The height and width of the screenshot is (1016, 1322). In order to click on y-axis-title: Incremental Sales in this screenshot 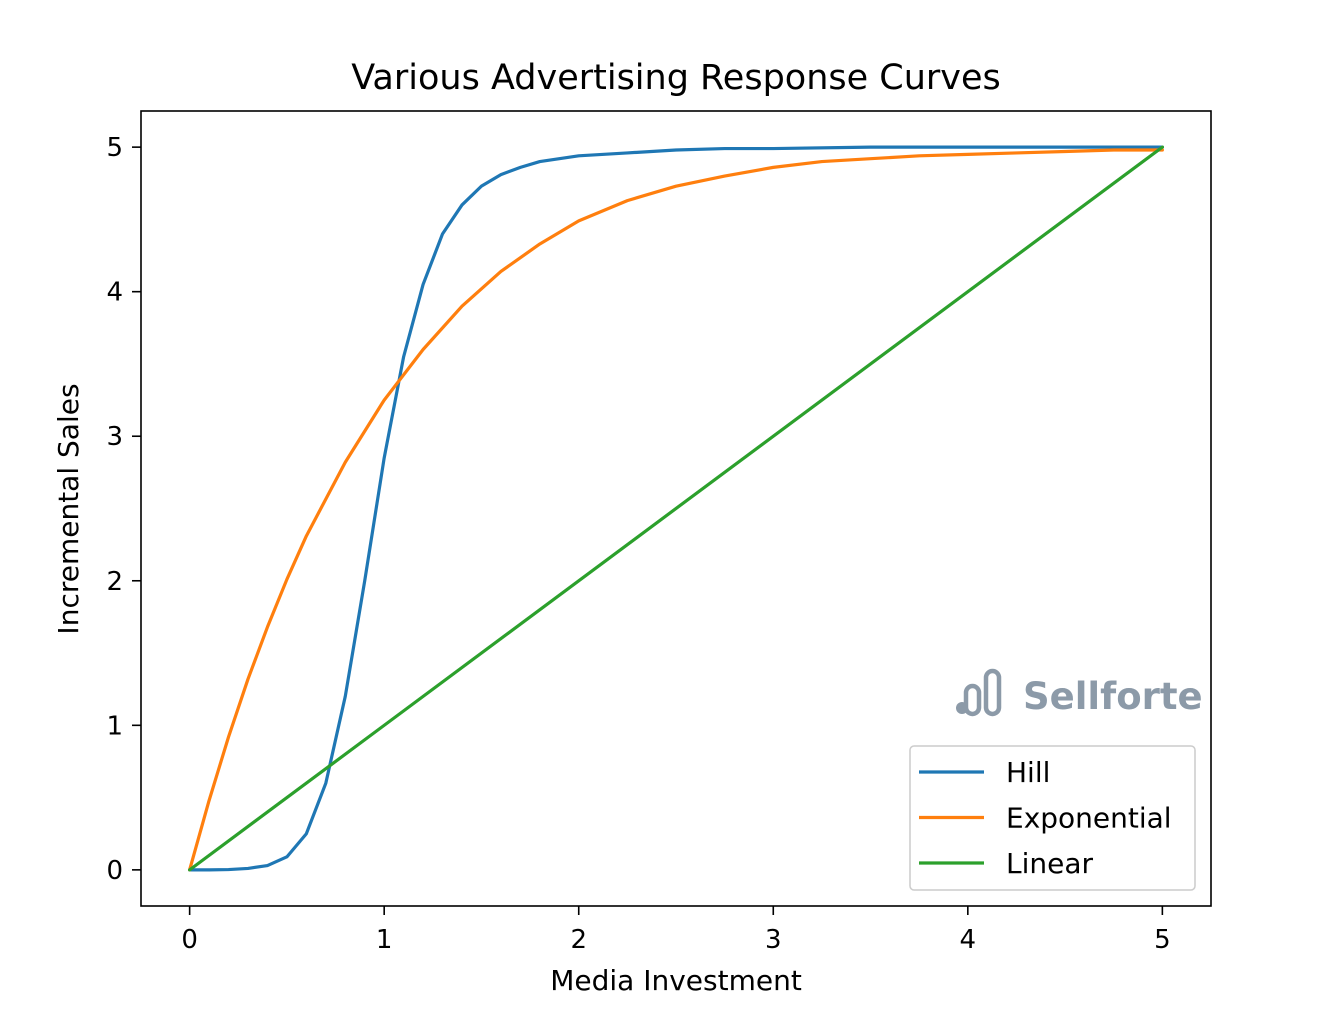, I will do `click(68, 508)`.